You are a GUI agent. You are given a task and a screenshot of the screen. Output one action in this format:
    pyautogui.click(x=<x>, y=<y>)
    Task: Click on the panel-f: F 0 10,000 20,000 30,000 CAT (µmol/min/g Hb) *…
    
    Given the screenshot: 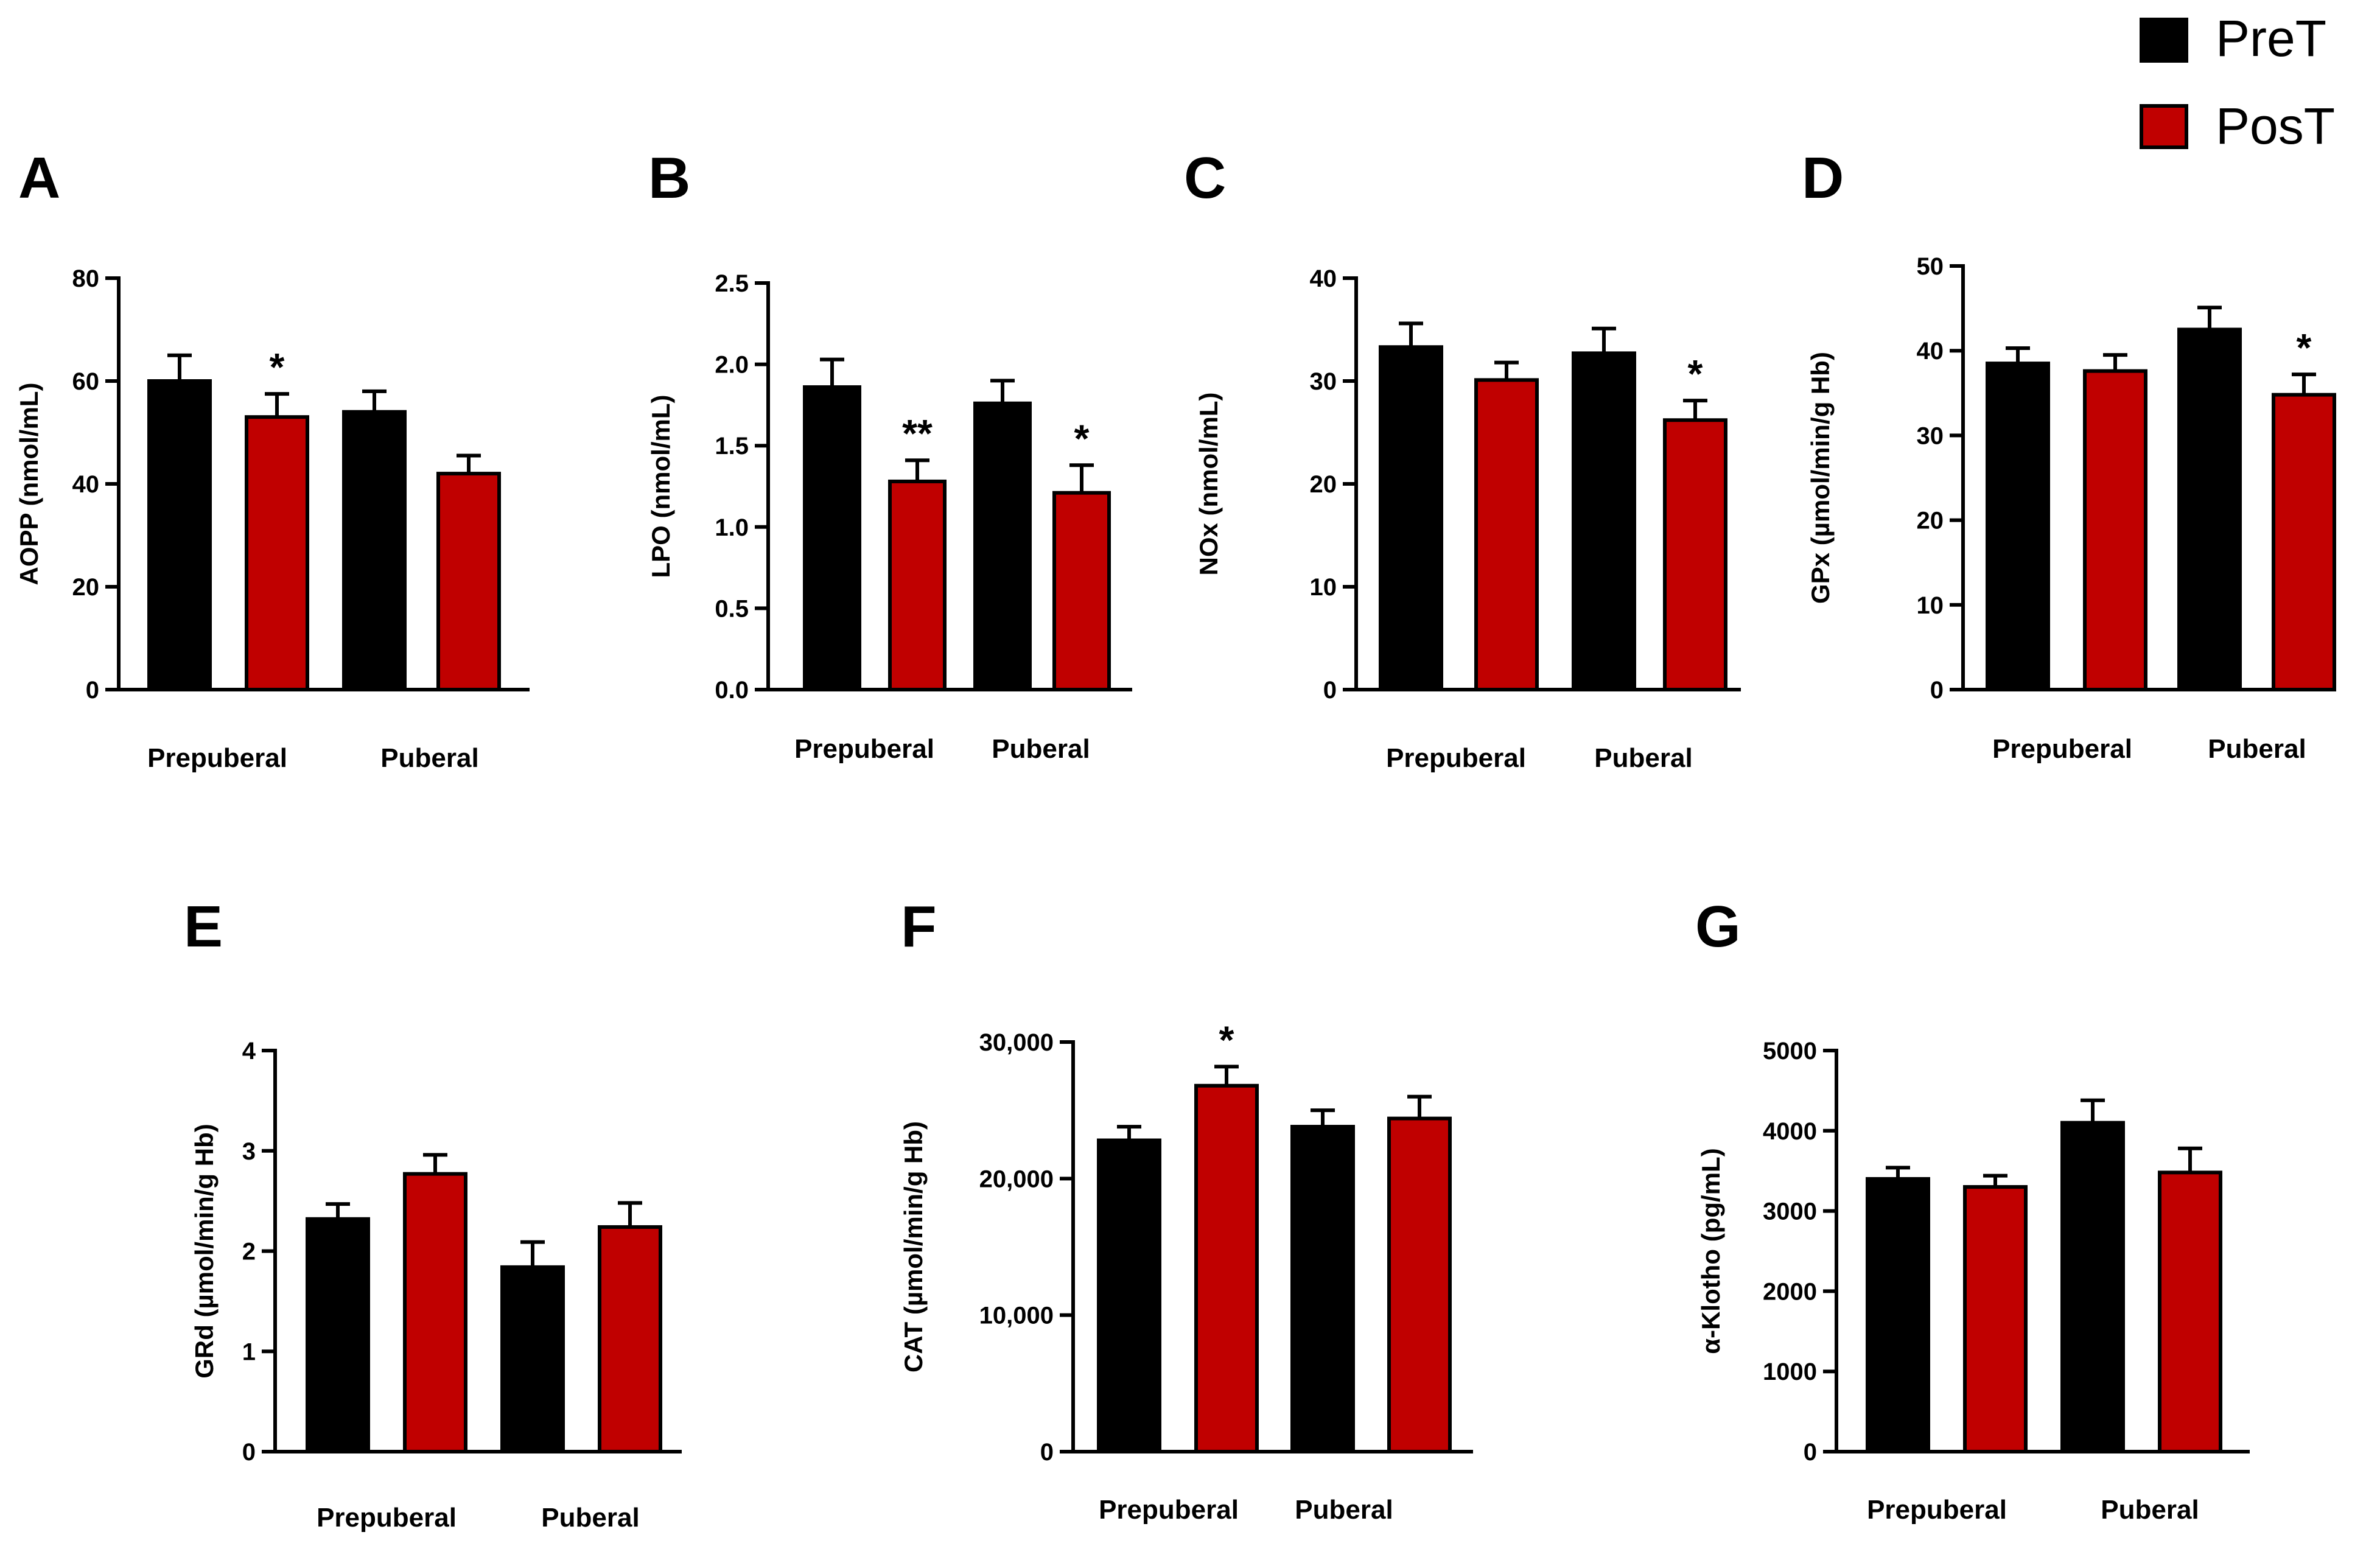 What is the action you would take?
    pyautogui.click(x=1186, y=1209)
    